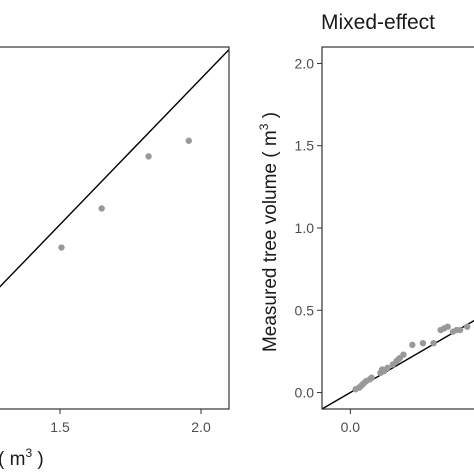  I want to click on right-x-tick-label: 0.0, so click(351, 427).